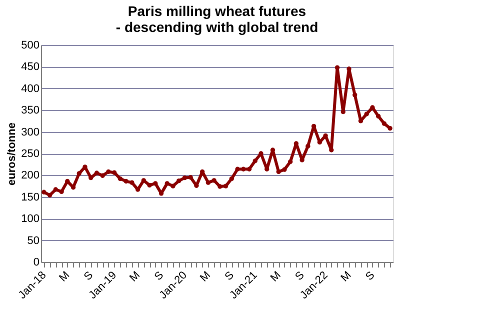 The height and width of the screenshot is (322, 497). Describe the element at coordinates (30, 176) in the screenshot. I see `y-tick-label: 200` at that location.